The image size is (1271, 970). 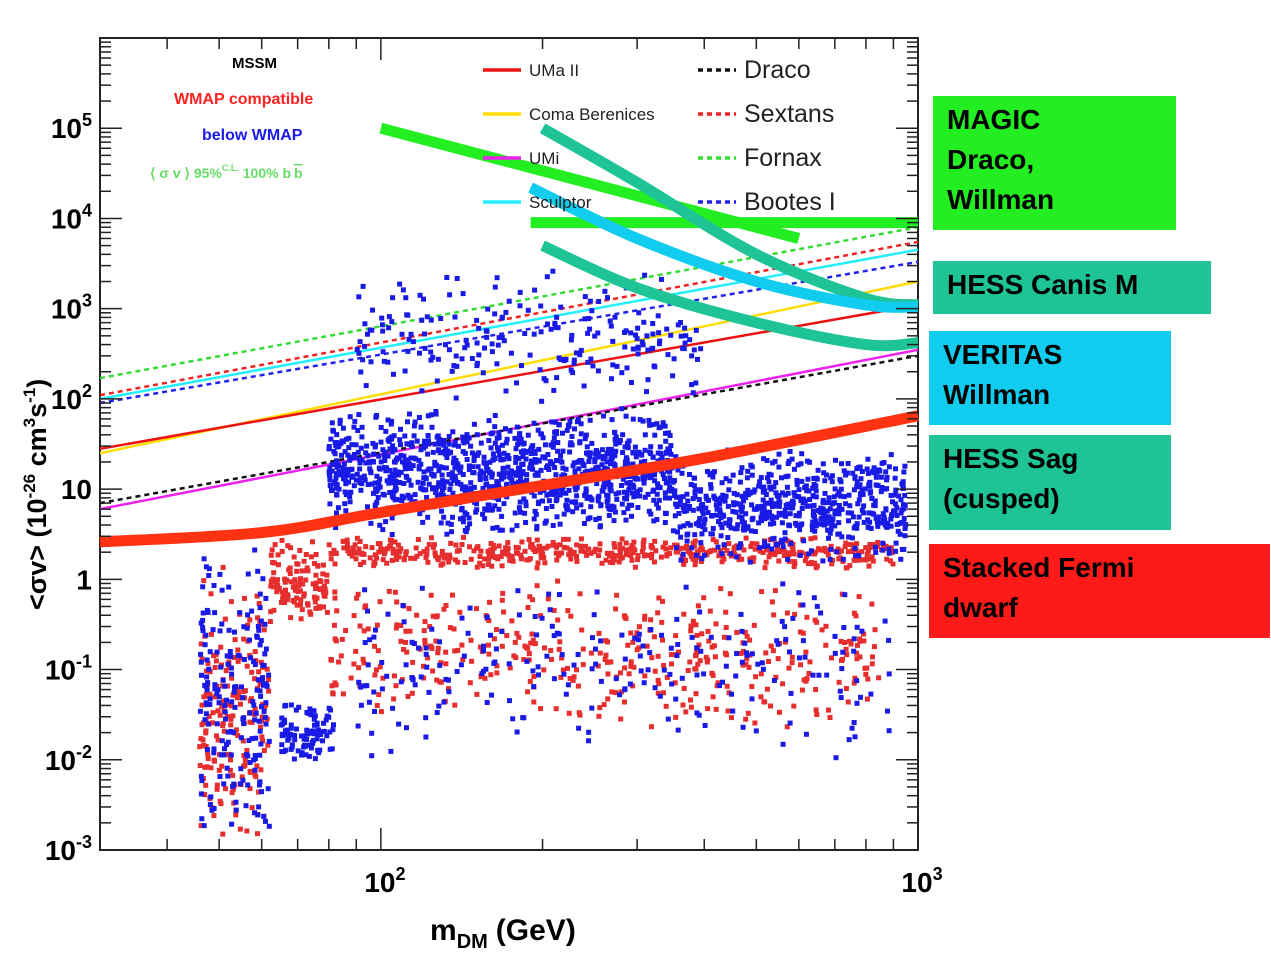 What do you see at coordinates (503, 933) in the screenshot?
I see `x-axis-label: mDM (GeV)` at bounding box center [503, 933].